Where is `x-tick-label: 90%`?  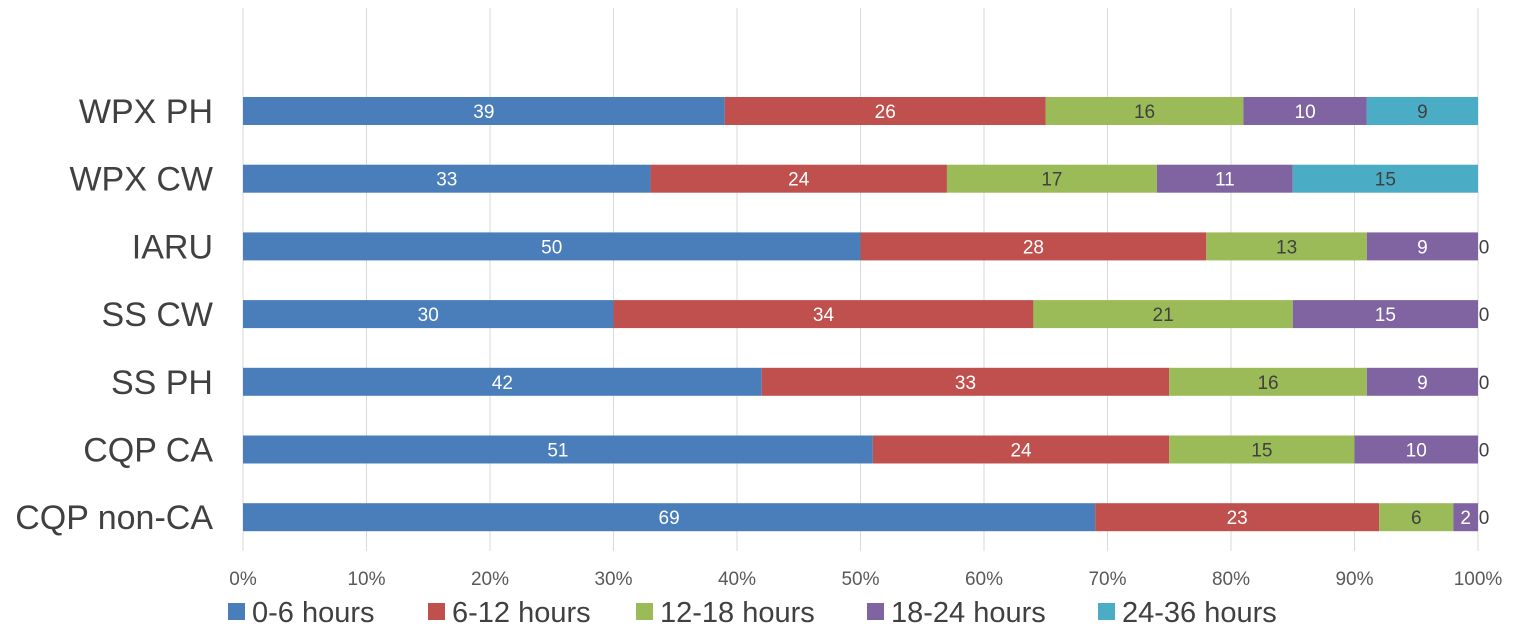 x-tick-label: 90% is located at coordinates (1354, 579).